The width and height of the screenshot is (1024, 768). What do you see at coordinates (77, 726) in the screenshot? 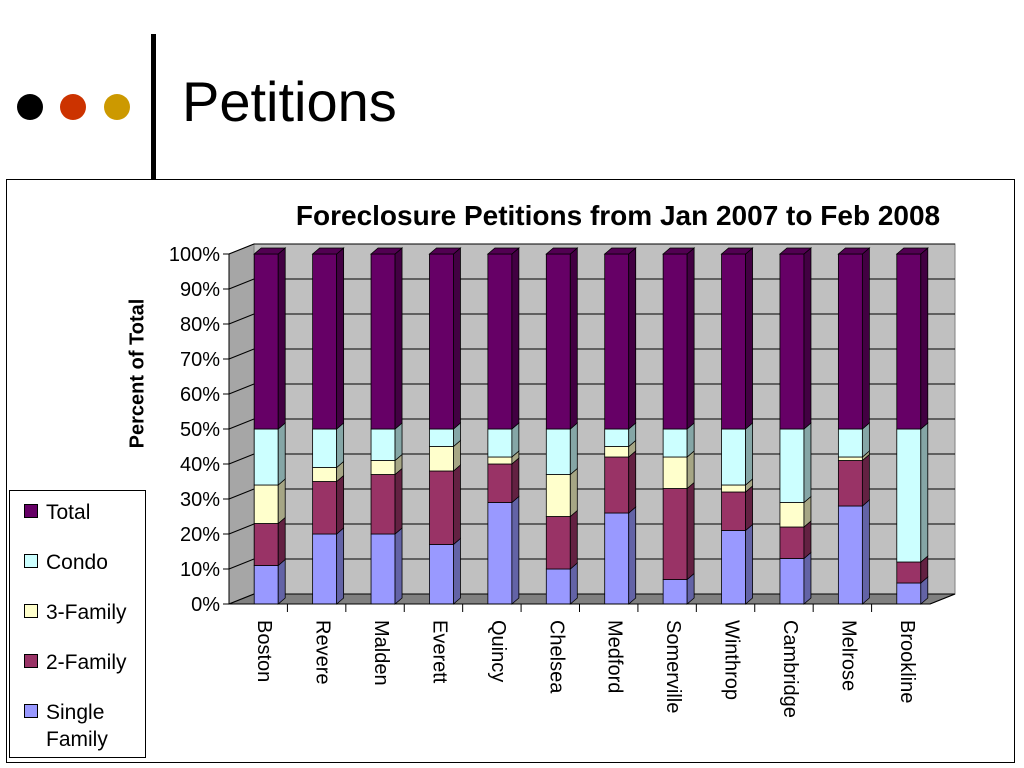
I see `legend-label-single-family: Single Family` at bounding box center [77, 726].